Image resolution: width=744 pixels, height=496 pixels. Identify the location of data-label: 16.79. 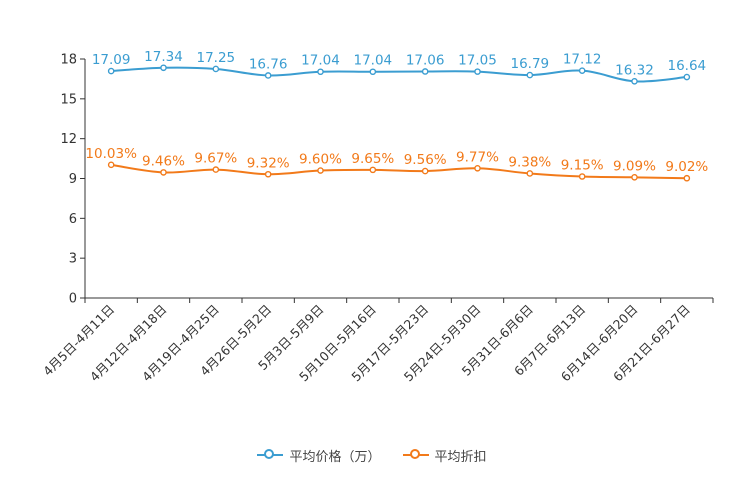
(530, 64).